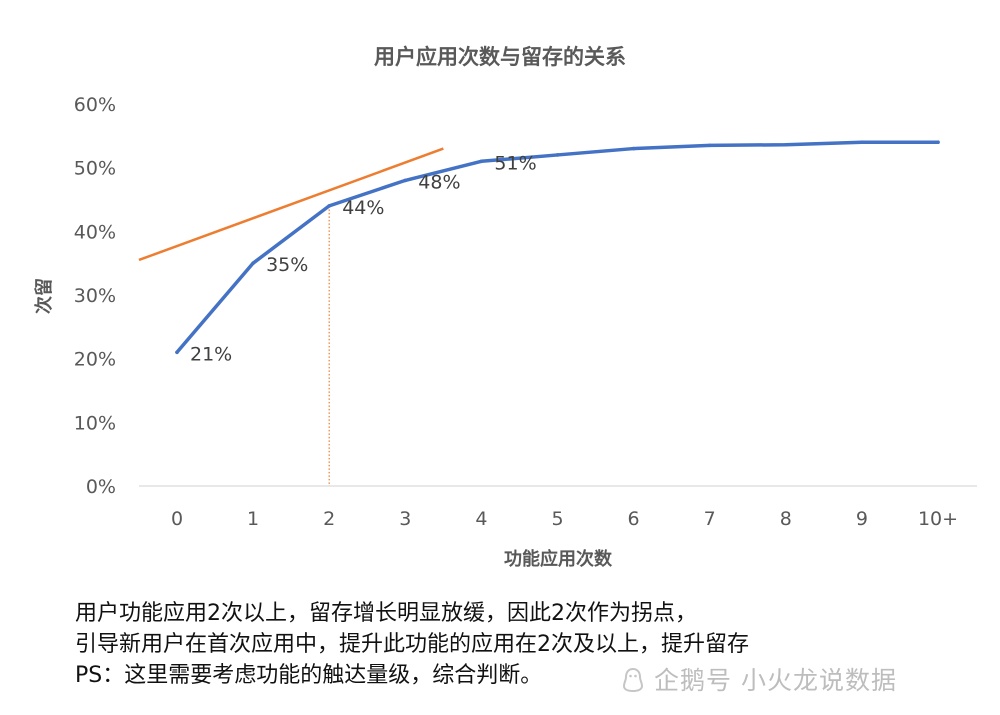  Describe the element at coordinates (481, 519) in the screenshot. I see `x-tick-label: 4` at that location.